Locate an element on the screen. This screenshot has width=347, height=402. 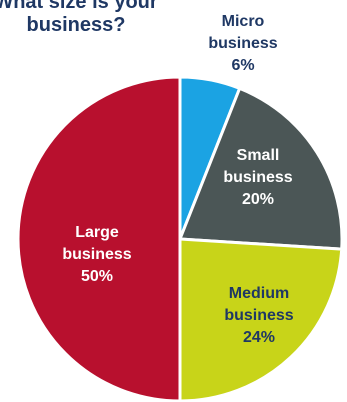
slice-name-label: Small is located at coordinates (258, 155).